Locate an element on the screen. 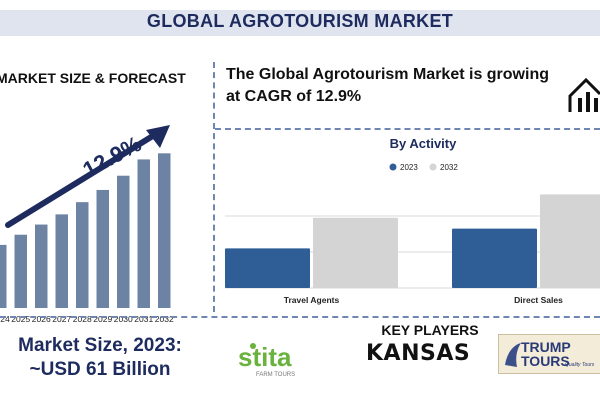 The width and height of the screenshot is (600, 400). svg-text: Quality Tours is located at coordinates (580, 365).